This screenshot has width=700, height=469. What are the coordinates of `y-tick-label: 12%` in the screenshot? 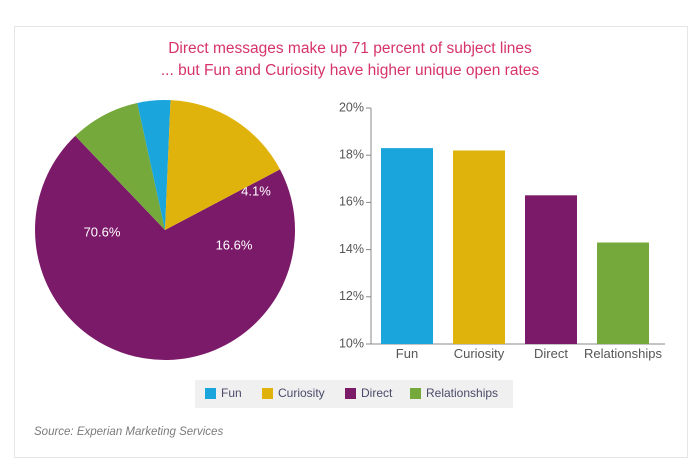 It's located at (351, 296).